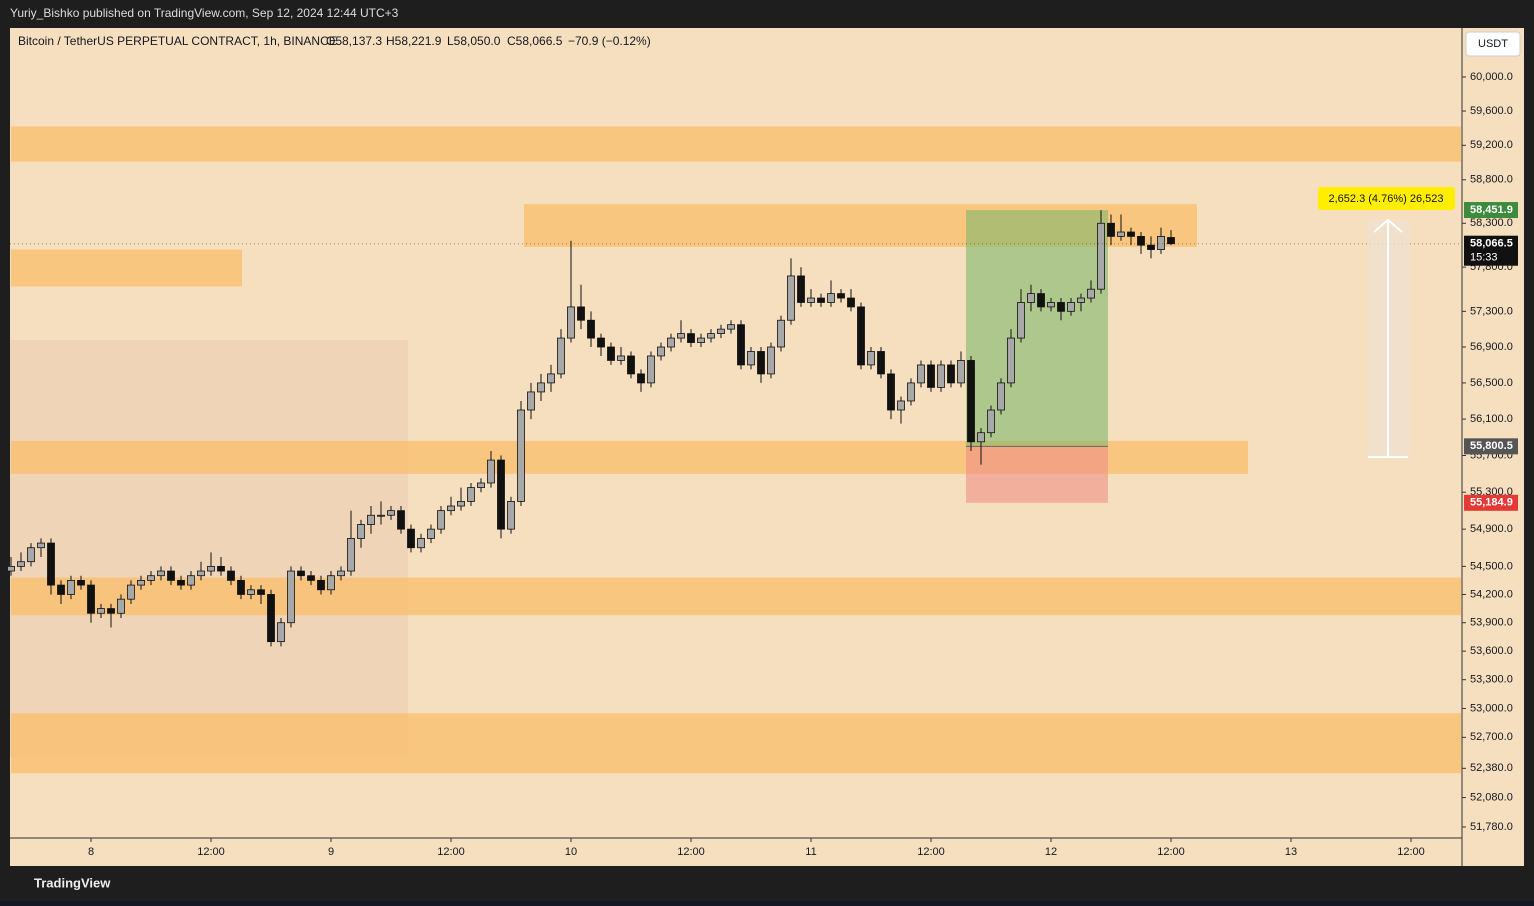  I want to click on y-tick-label: 54,900.0, so click(1491, 529).